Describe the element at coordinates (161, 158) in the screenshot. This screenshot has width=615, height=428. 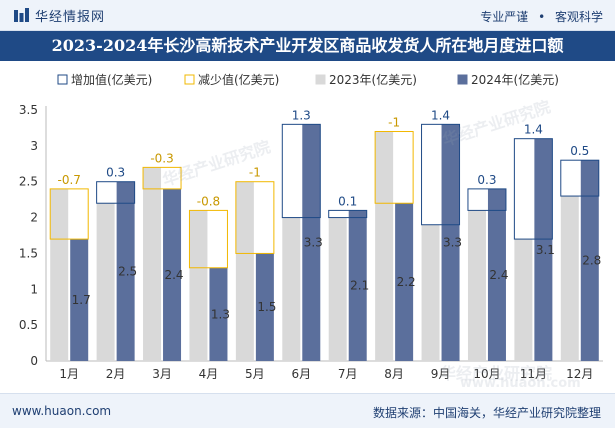
I see `change-label: -0.3` at that location.